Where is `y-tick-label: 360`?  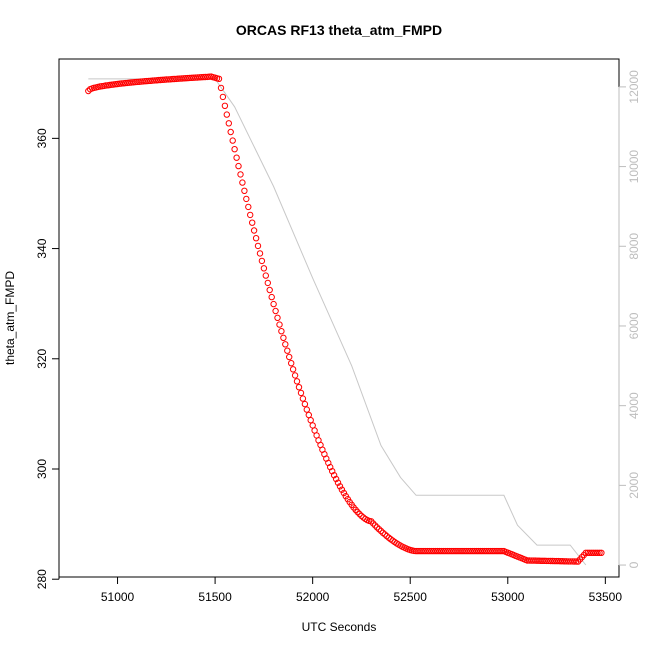
y-tick-label: 360 is located at coordinates (42, 138).